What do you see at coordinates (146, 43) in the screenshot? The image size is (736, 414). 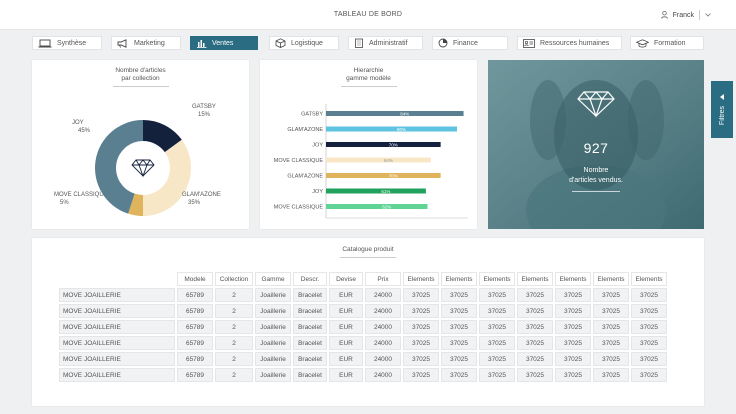 I see `tab-marketing: Marketing` at bounding box center [146, 43].